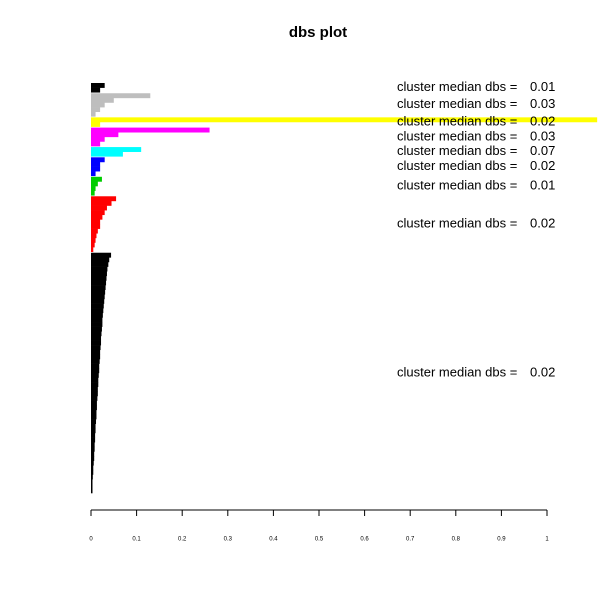  What do you see at coordinates (364, 540) in the screenshot?
I see `x-tick-label: 0.6` at bounding box center [364, 540].